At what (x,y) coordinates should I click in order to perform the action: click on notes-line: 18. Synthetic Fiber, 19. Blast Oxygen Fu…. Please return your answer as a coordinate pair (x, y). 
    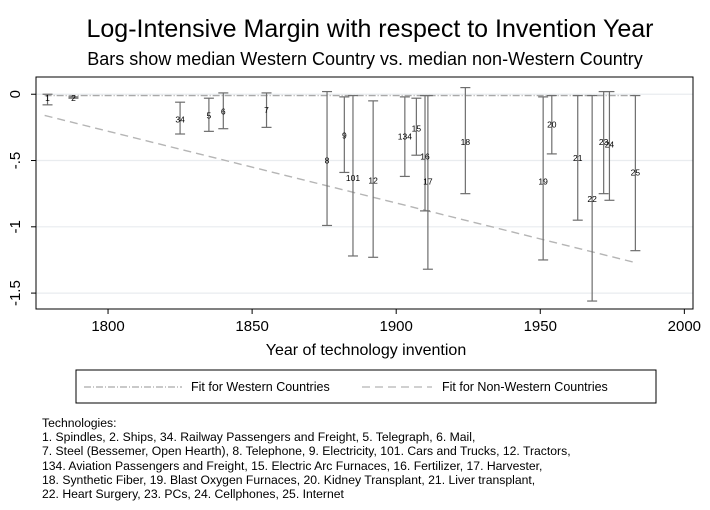
    Looking at the image, I should click on (289, 479).